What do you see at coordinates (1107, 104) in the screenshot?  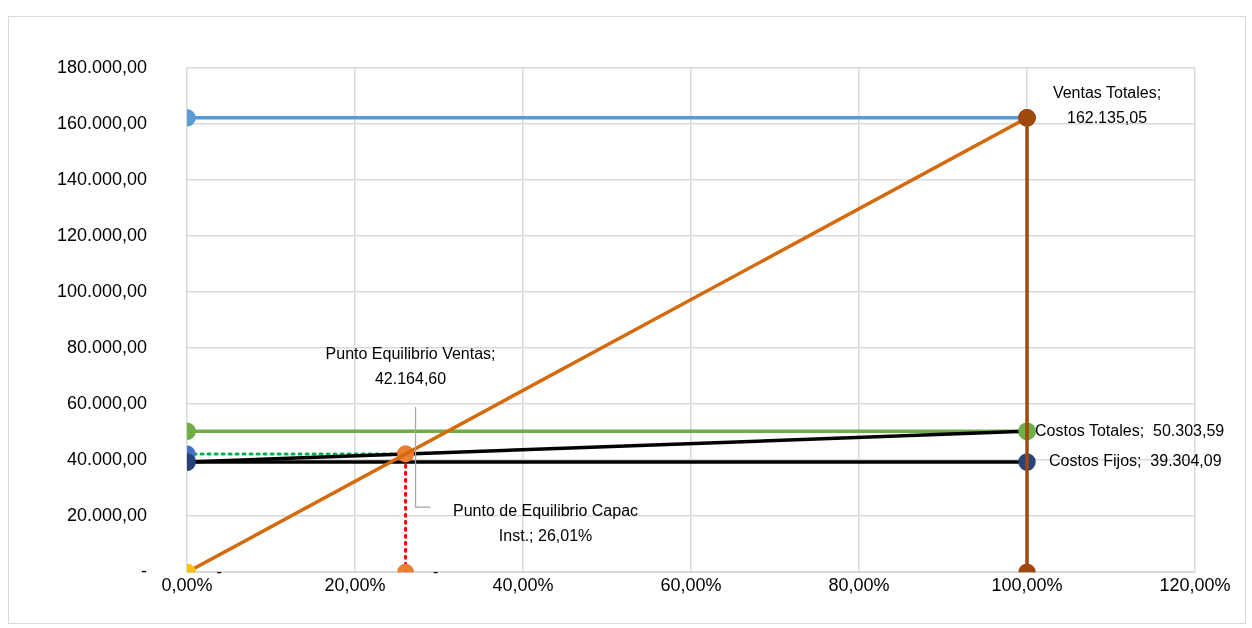 I see `annotation: Ventas Totales; 162.135,05` at bounding box center [1107, 104].